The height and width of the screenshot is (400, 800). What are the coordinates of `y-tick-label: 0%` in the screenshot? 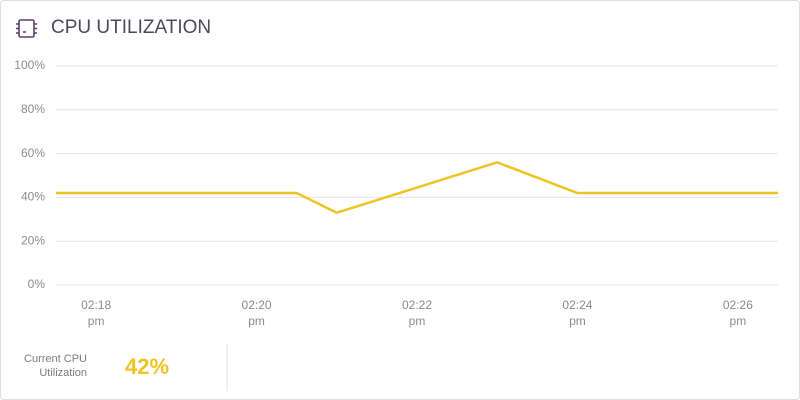 It's located at (37, 284).